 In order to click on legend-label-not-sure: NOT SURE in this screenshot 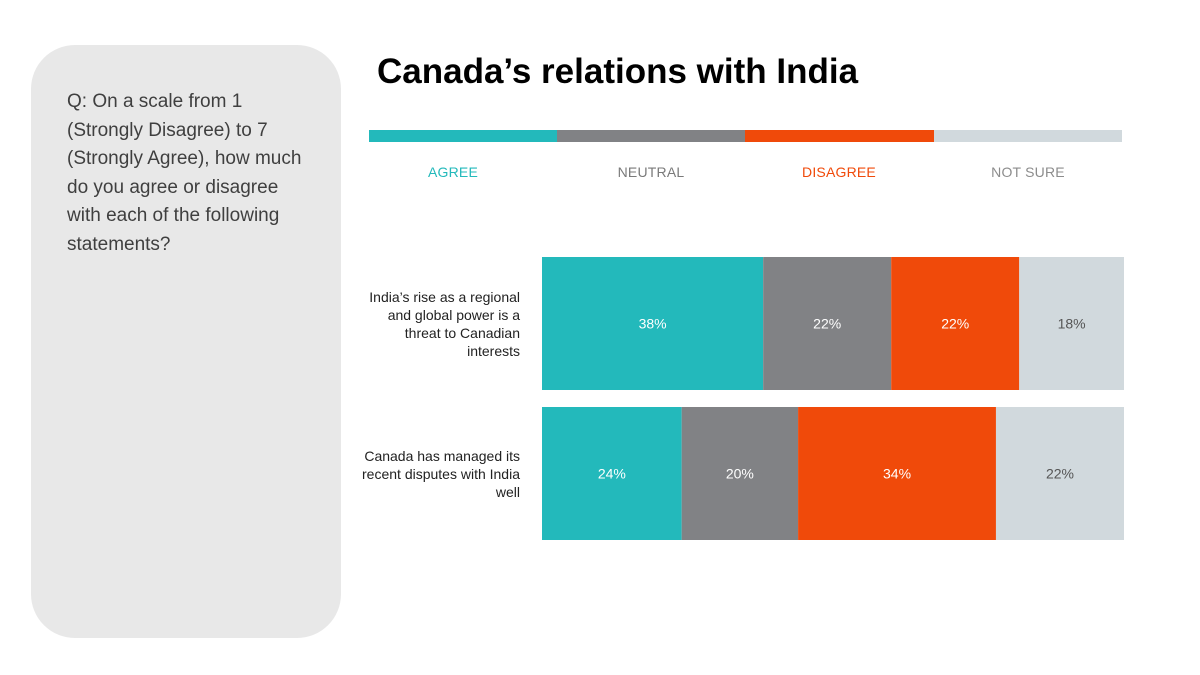, I will do `click(1028, 172)`.